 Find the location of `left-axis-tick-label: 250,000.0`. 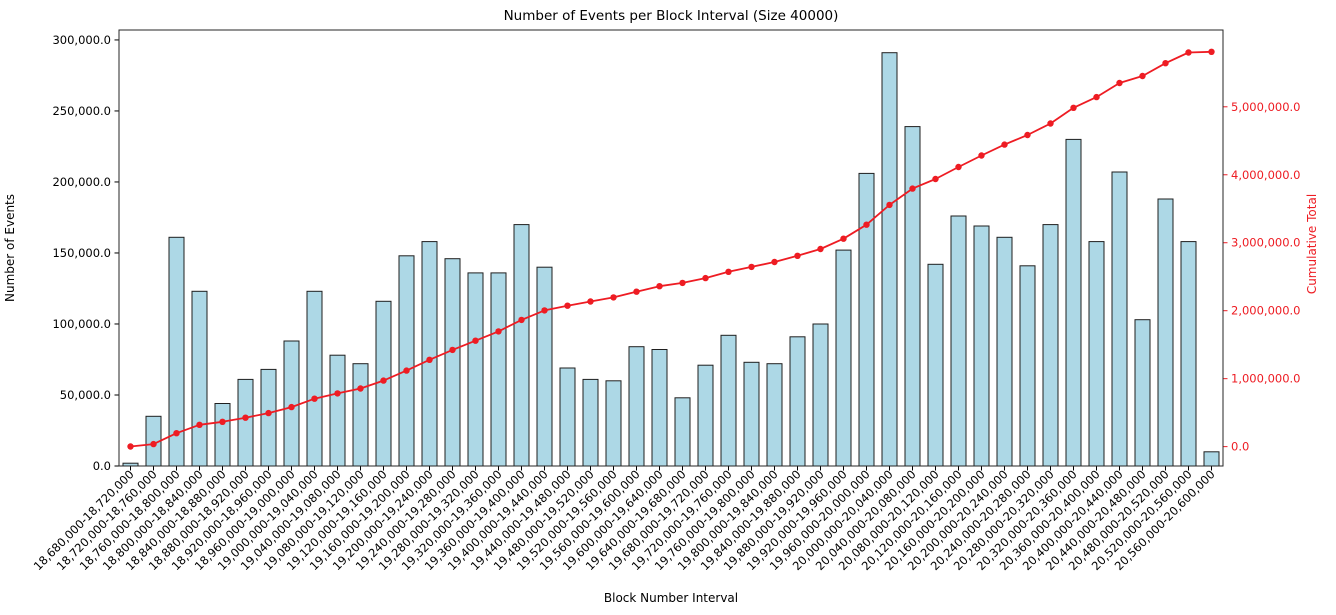

left-axis-tick-label: 250,000.0 is located at coordinates (81, 111).